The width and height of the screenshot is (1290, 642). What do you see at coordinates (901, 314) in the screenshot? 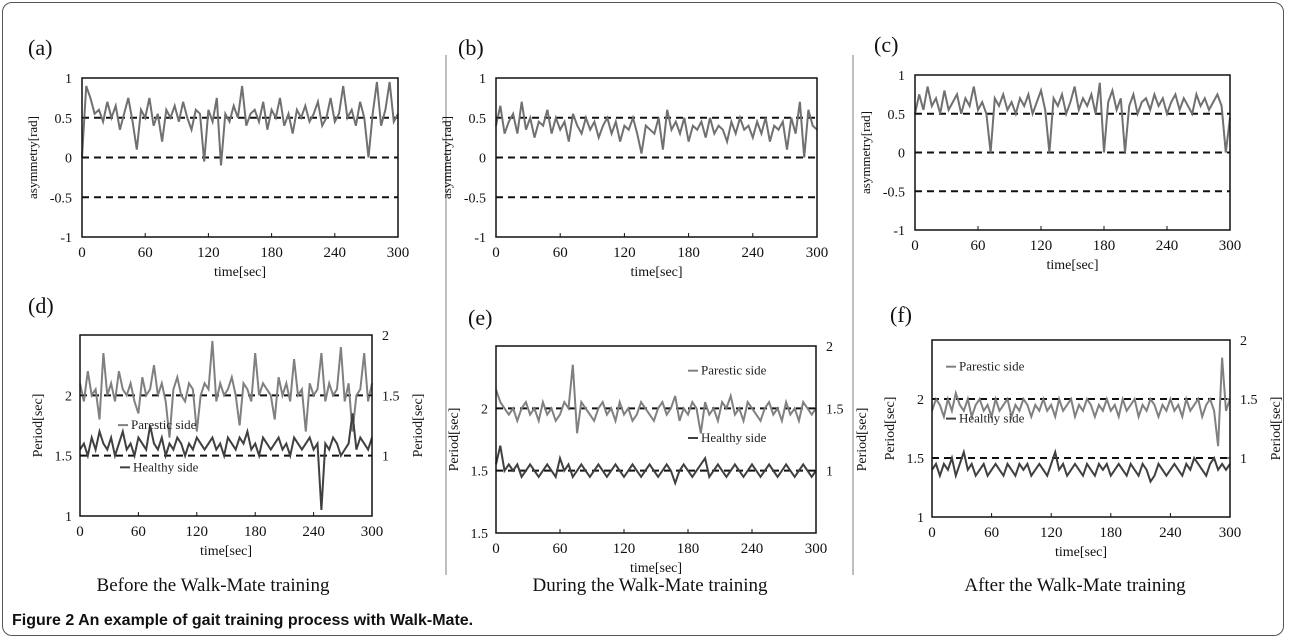
I see `panel-label: (f)` at bounding box center [901, 314].